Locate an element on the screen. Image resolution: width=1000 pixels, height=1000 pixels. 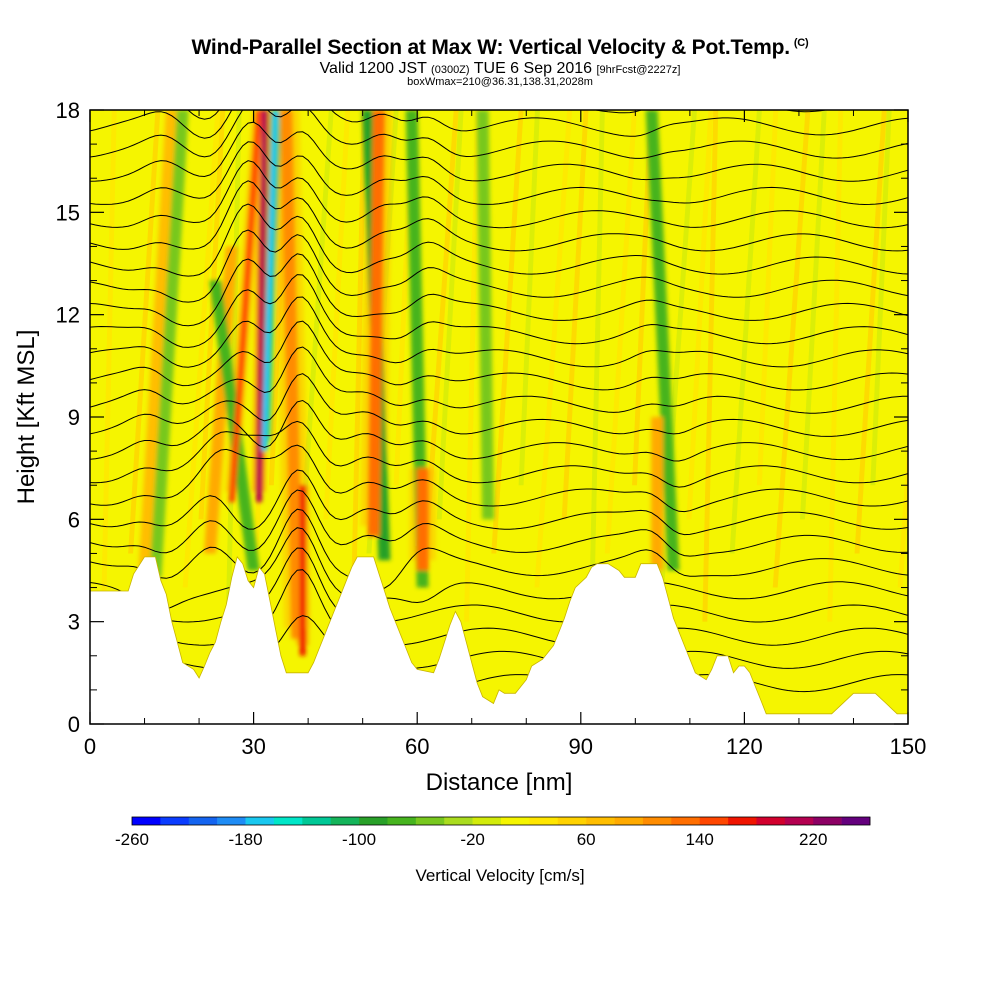
x-tick-label: 30 is located at coordinates (253, 746).